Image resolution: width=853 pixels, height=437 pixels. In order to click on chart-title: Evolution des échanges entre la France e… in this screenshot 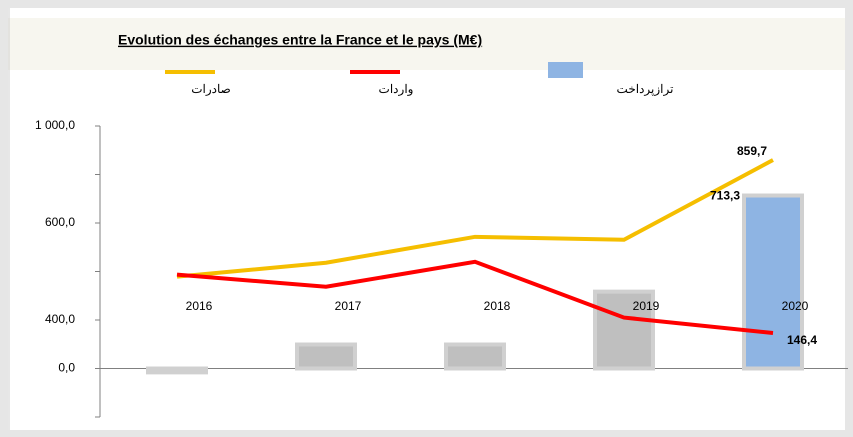, I will do `click(300, 40)`.